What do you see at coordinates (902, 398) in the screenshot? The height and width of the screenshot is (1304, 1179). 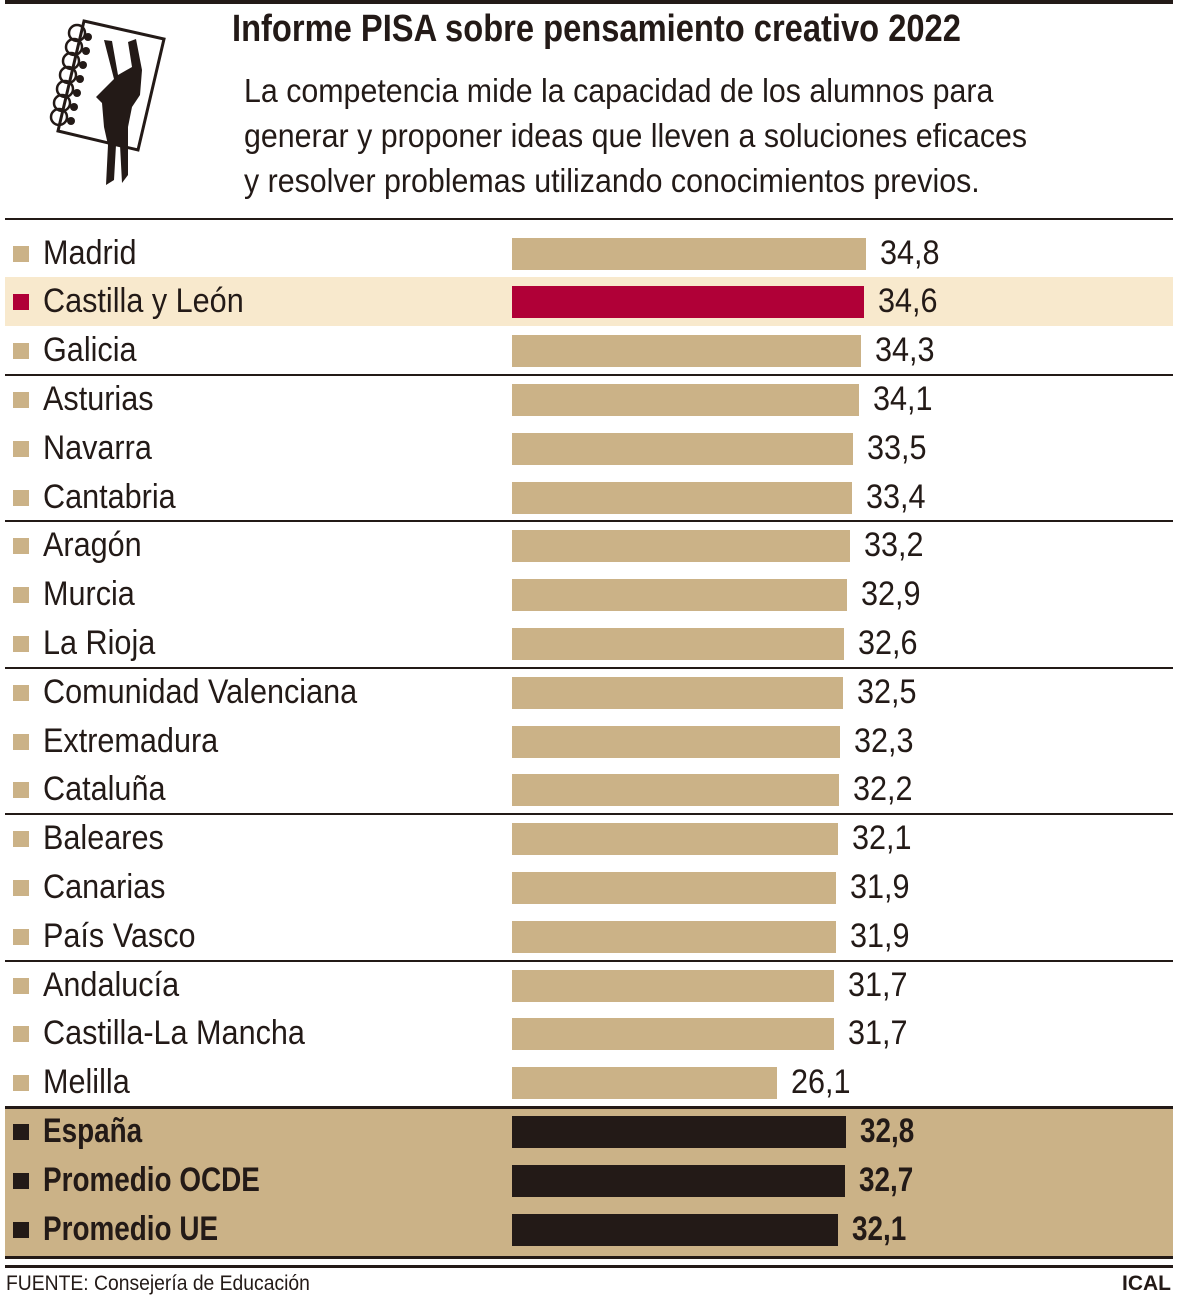 I see `value-label: 34,1` at bounding box center [902, 398].